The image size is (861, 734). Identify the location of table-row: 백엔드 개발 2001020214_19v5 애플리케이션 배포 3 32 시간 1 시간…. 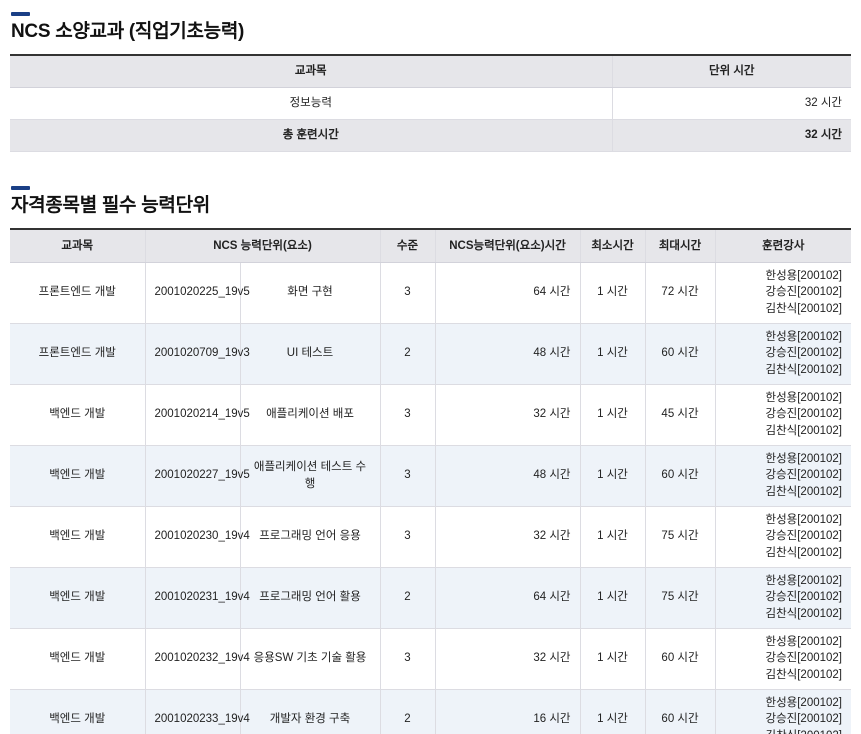
(430, 415).